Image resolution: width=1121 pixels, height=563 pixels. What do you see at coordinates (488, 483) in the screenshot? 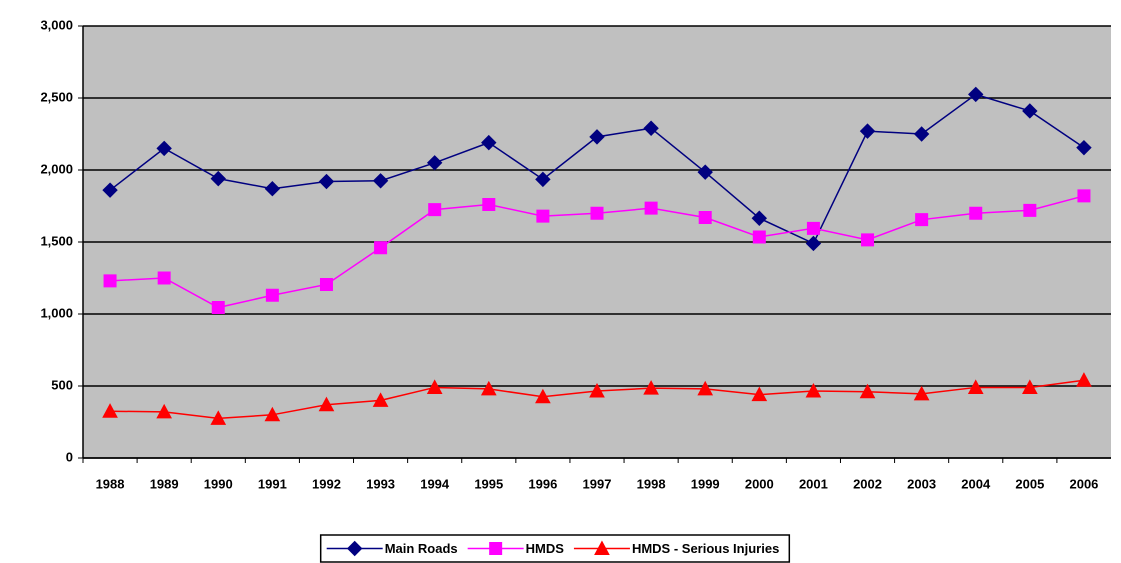
I see `x-tick-label: 1995` at bounding box center [488, 483].